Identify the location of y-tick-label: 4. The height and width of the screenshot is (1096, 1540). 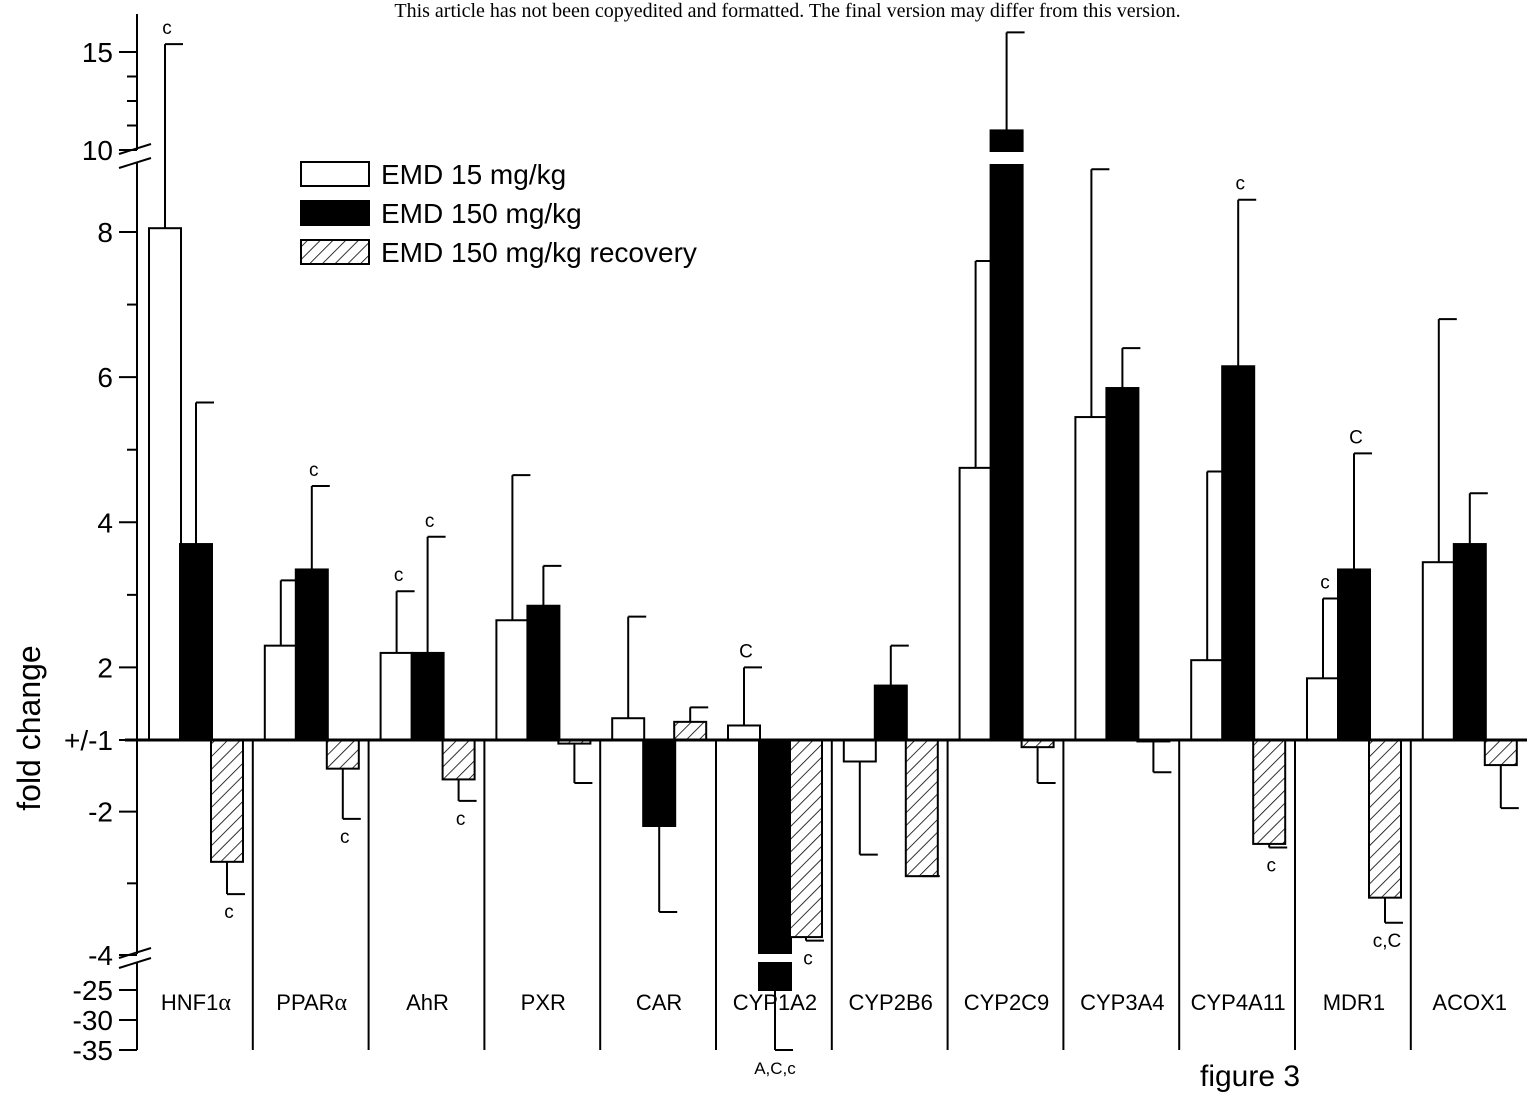
(105, 522).